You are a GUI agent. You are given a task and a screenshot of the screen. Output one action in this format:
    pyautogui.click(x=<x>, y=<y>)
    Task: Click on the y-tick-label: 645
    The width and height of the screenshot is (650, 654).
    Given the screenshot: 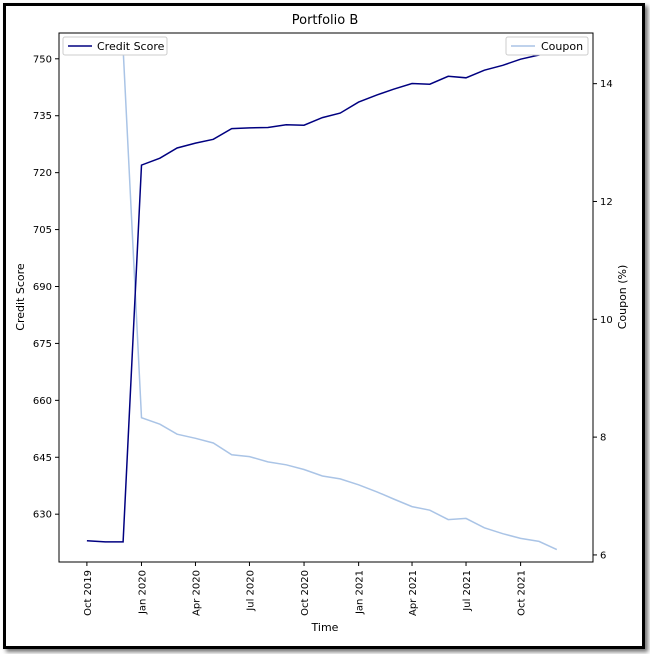 What is the action you would take?
    pyautogui.click(x=42, y=458)
    